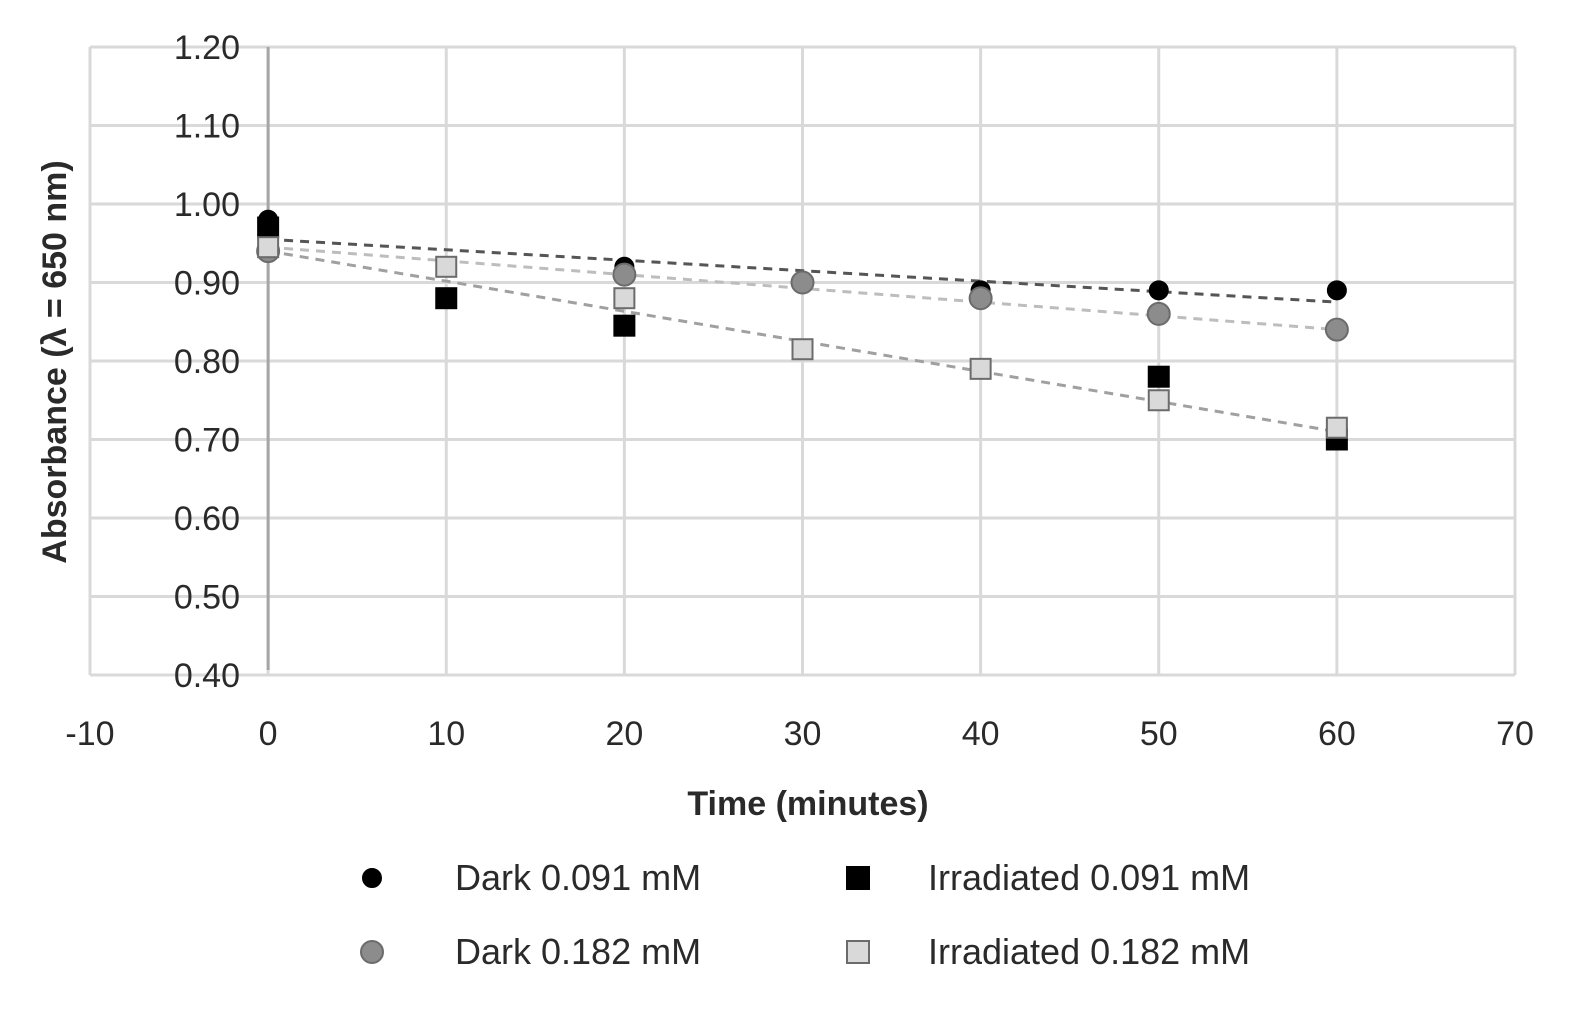  What do you see at coordinates (1089, 951) in the screenshot?
I see `legend-label: Irradiated 0.182 mM` at bounding box center [1089, 951].